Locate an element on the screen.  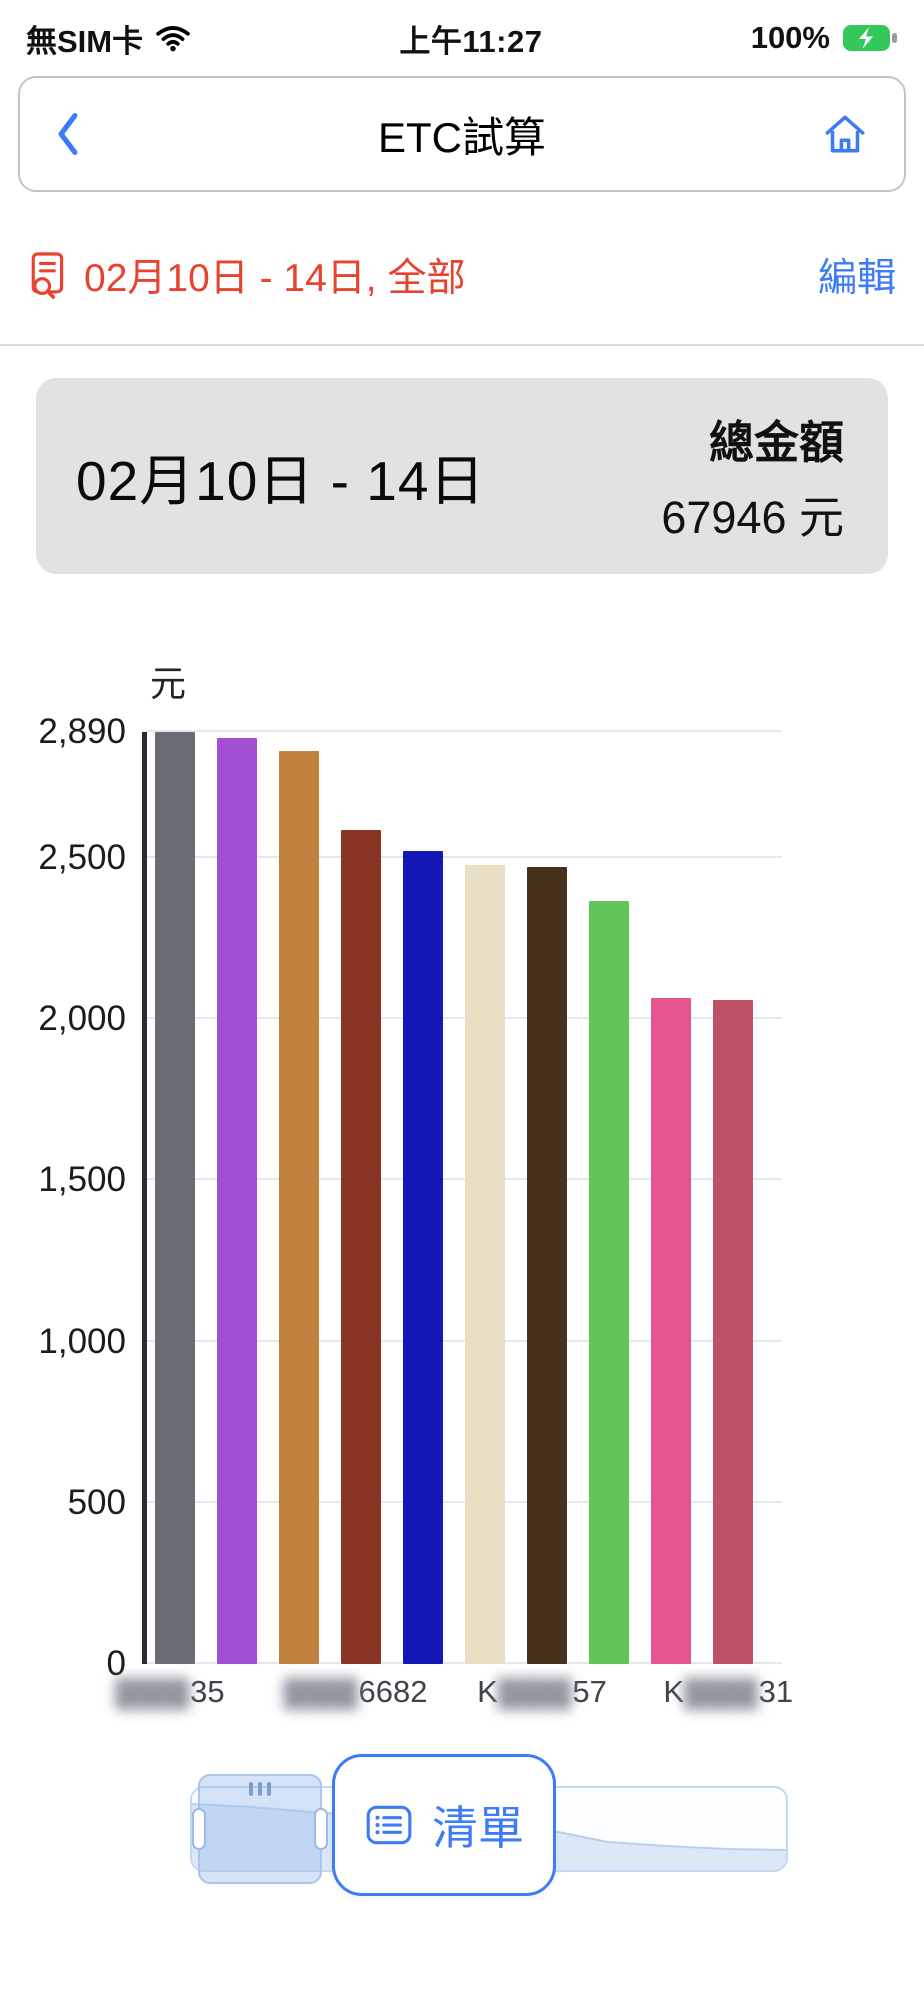
carrier-label: 無SIM卡 is located at coordinates (85, 41).